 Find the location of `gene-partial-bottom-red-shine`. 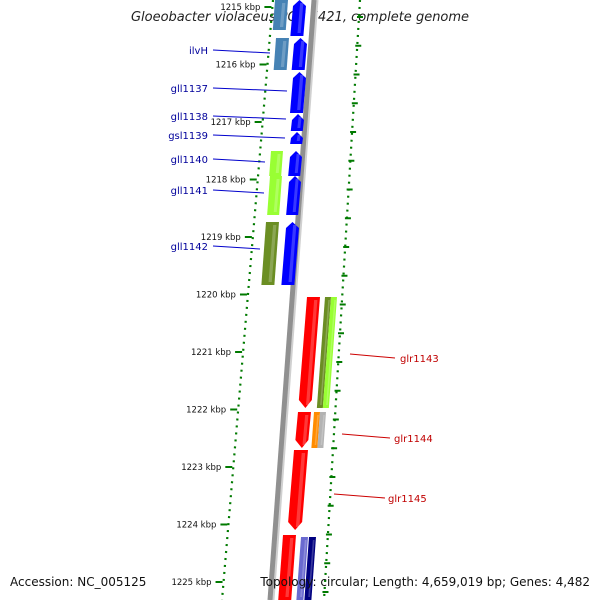

gene-partial-bottom-red-shine is located at coordinates (289, 567).